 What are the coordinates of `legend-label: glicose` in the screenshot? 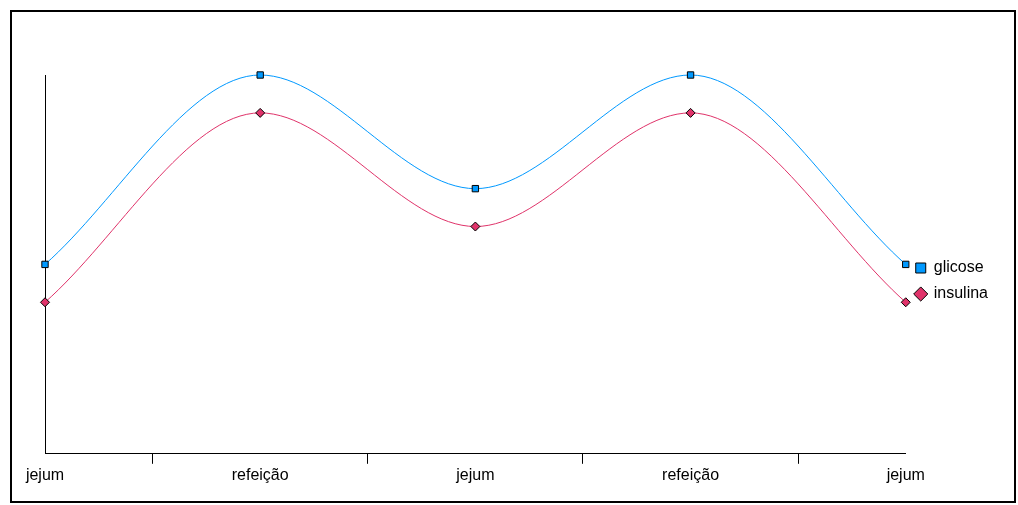 It's located at (958, 267).